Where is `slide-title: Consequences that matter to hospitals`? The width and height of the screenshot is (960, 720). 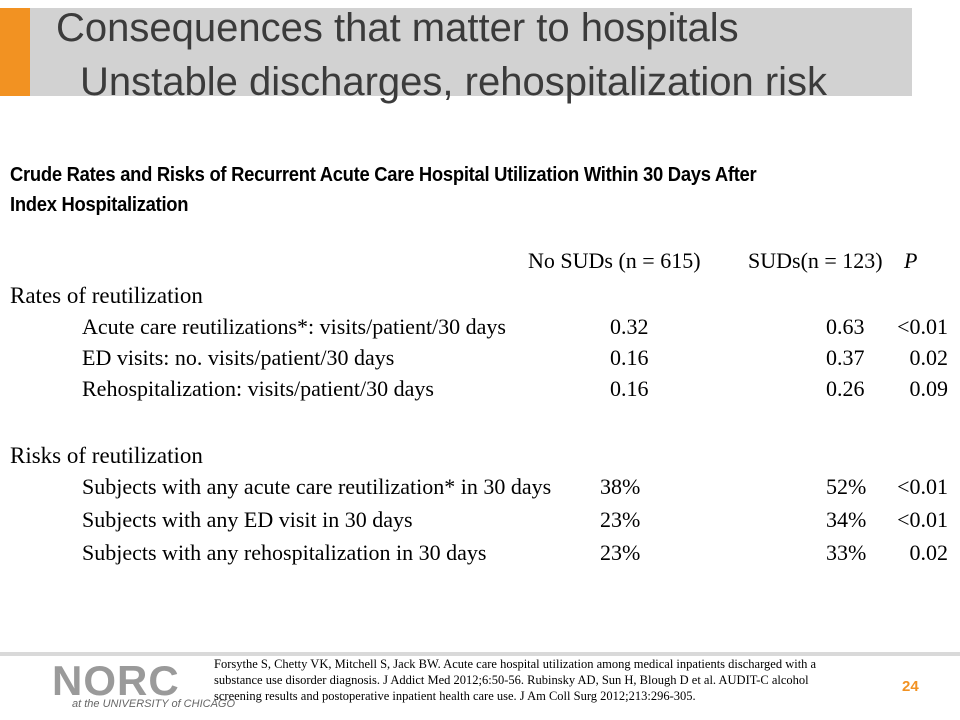 slide-title: Consequences that matter to hospitals is located at coordinates (397, 28).